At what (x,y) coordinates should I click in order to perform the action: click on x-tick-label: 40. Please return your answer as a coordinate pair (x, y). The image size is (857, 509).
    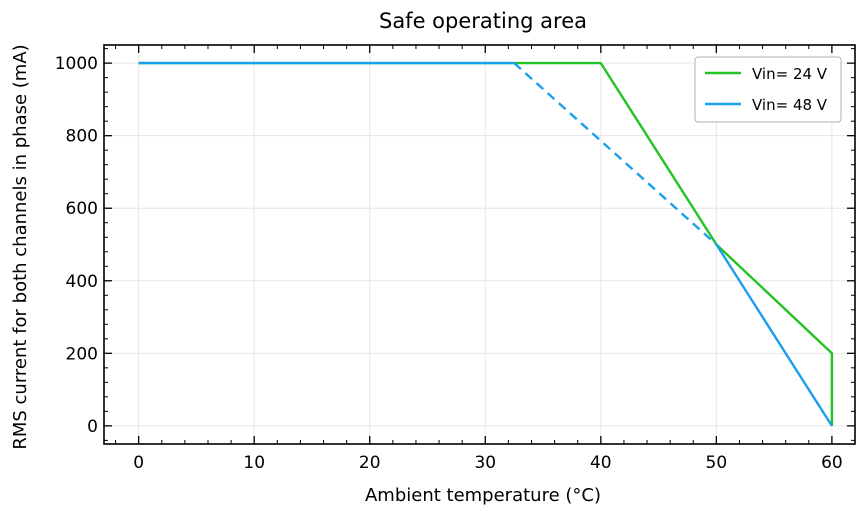
    Looking at the image, I should click on (601, 463).